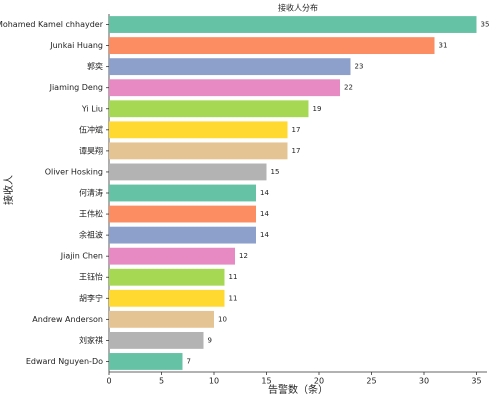 Image resolution: width=500 pixels, height=400 pixels. I want to click on y-tick-label: 胡李宁, so click(91, 298).